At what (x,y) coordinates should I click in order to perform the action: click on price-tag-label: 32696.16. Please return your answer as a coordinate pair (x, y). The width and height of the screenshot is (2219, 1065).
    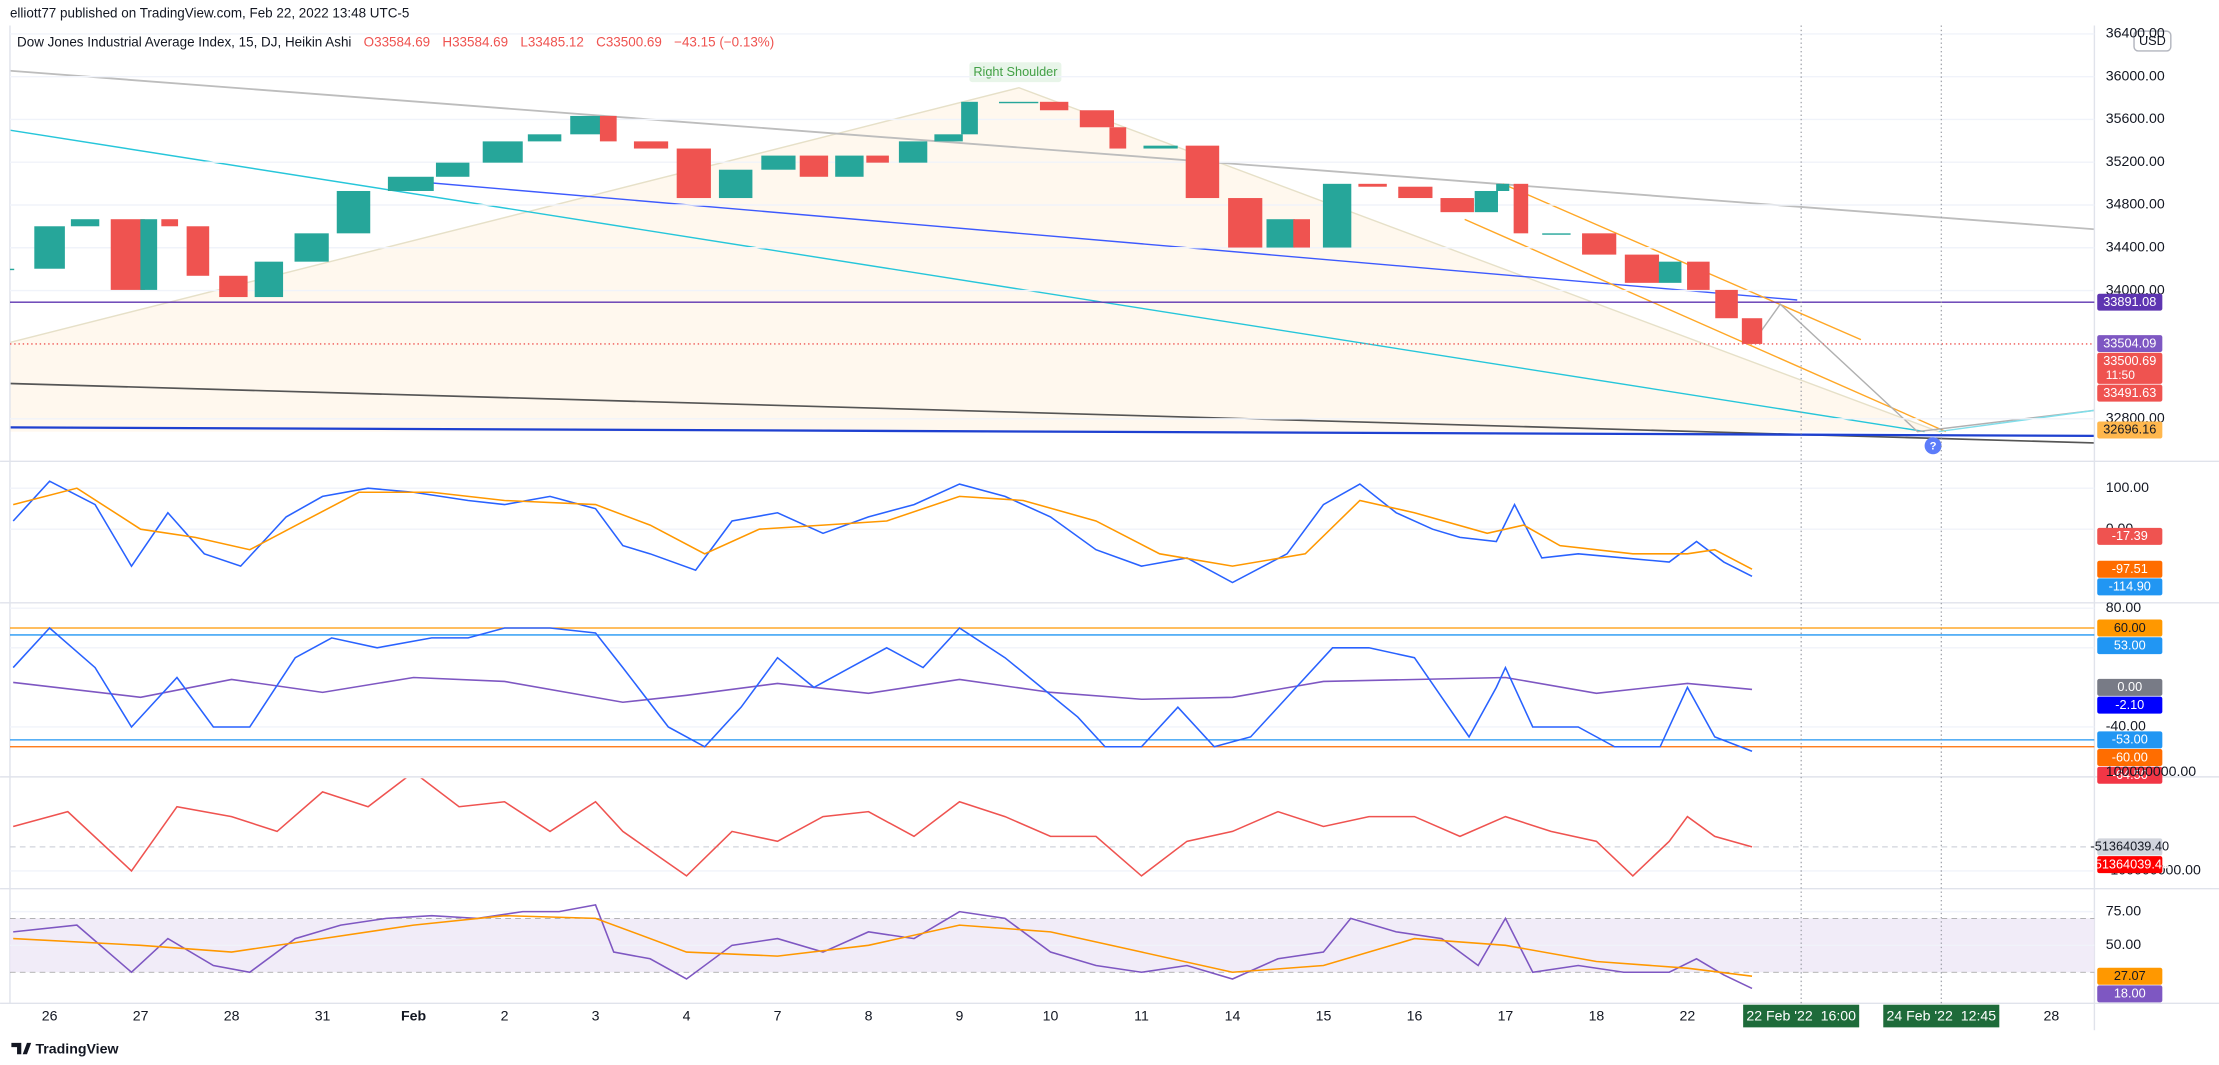
    Looking at the image, I should click on (2129, 429).